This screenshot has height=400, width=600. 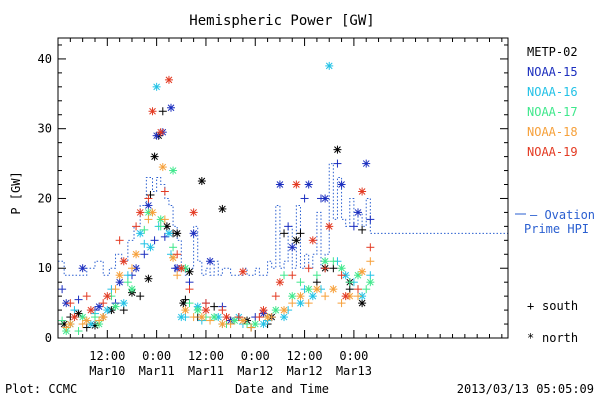 What do you see at coordinates (560, 306) in the screenshot?
I see `south-marker-label: south` at bounding box center [560, 306].